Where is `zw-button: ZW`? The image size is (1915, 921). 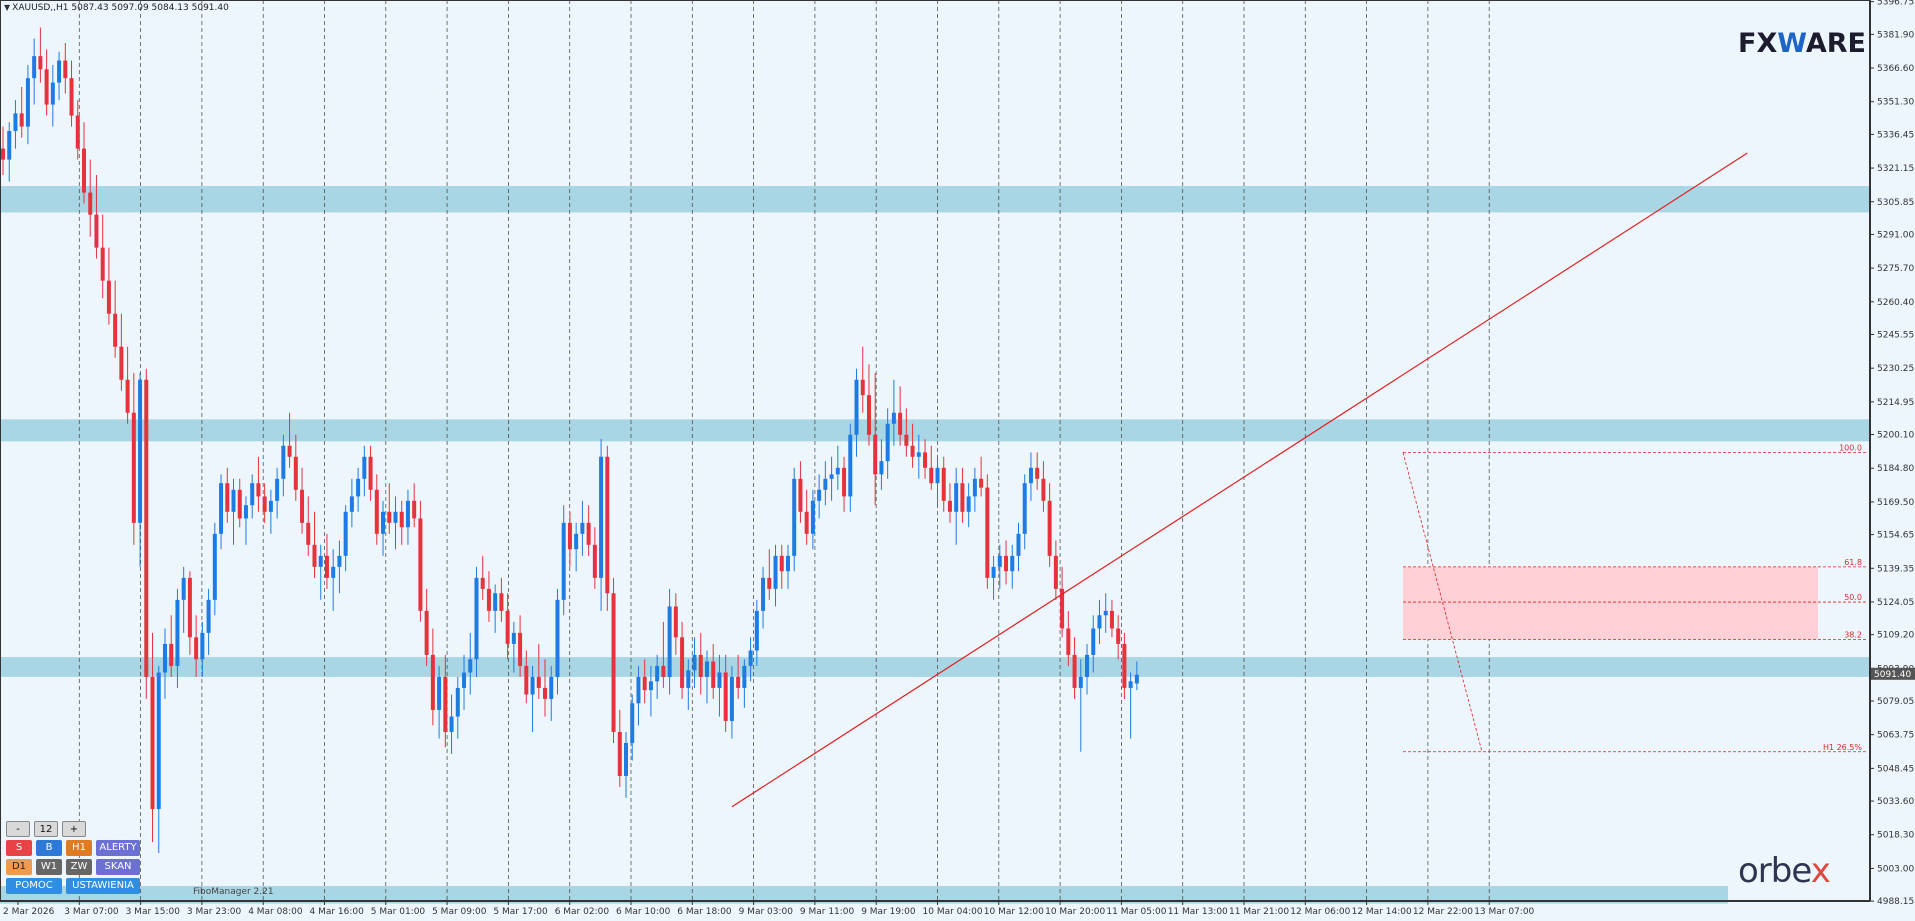
zw-button: ZW is located at coordinates (79, 867).